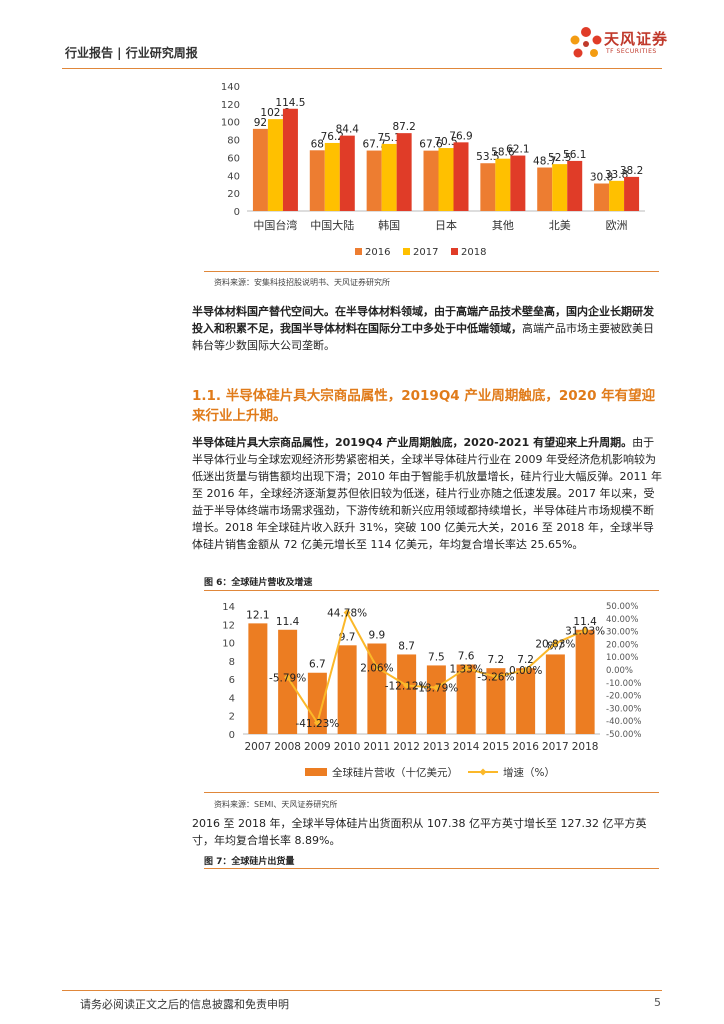  I want to click on y-right-tick-label: -40.00%, so click(623, 722).